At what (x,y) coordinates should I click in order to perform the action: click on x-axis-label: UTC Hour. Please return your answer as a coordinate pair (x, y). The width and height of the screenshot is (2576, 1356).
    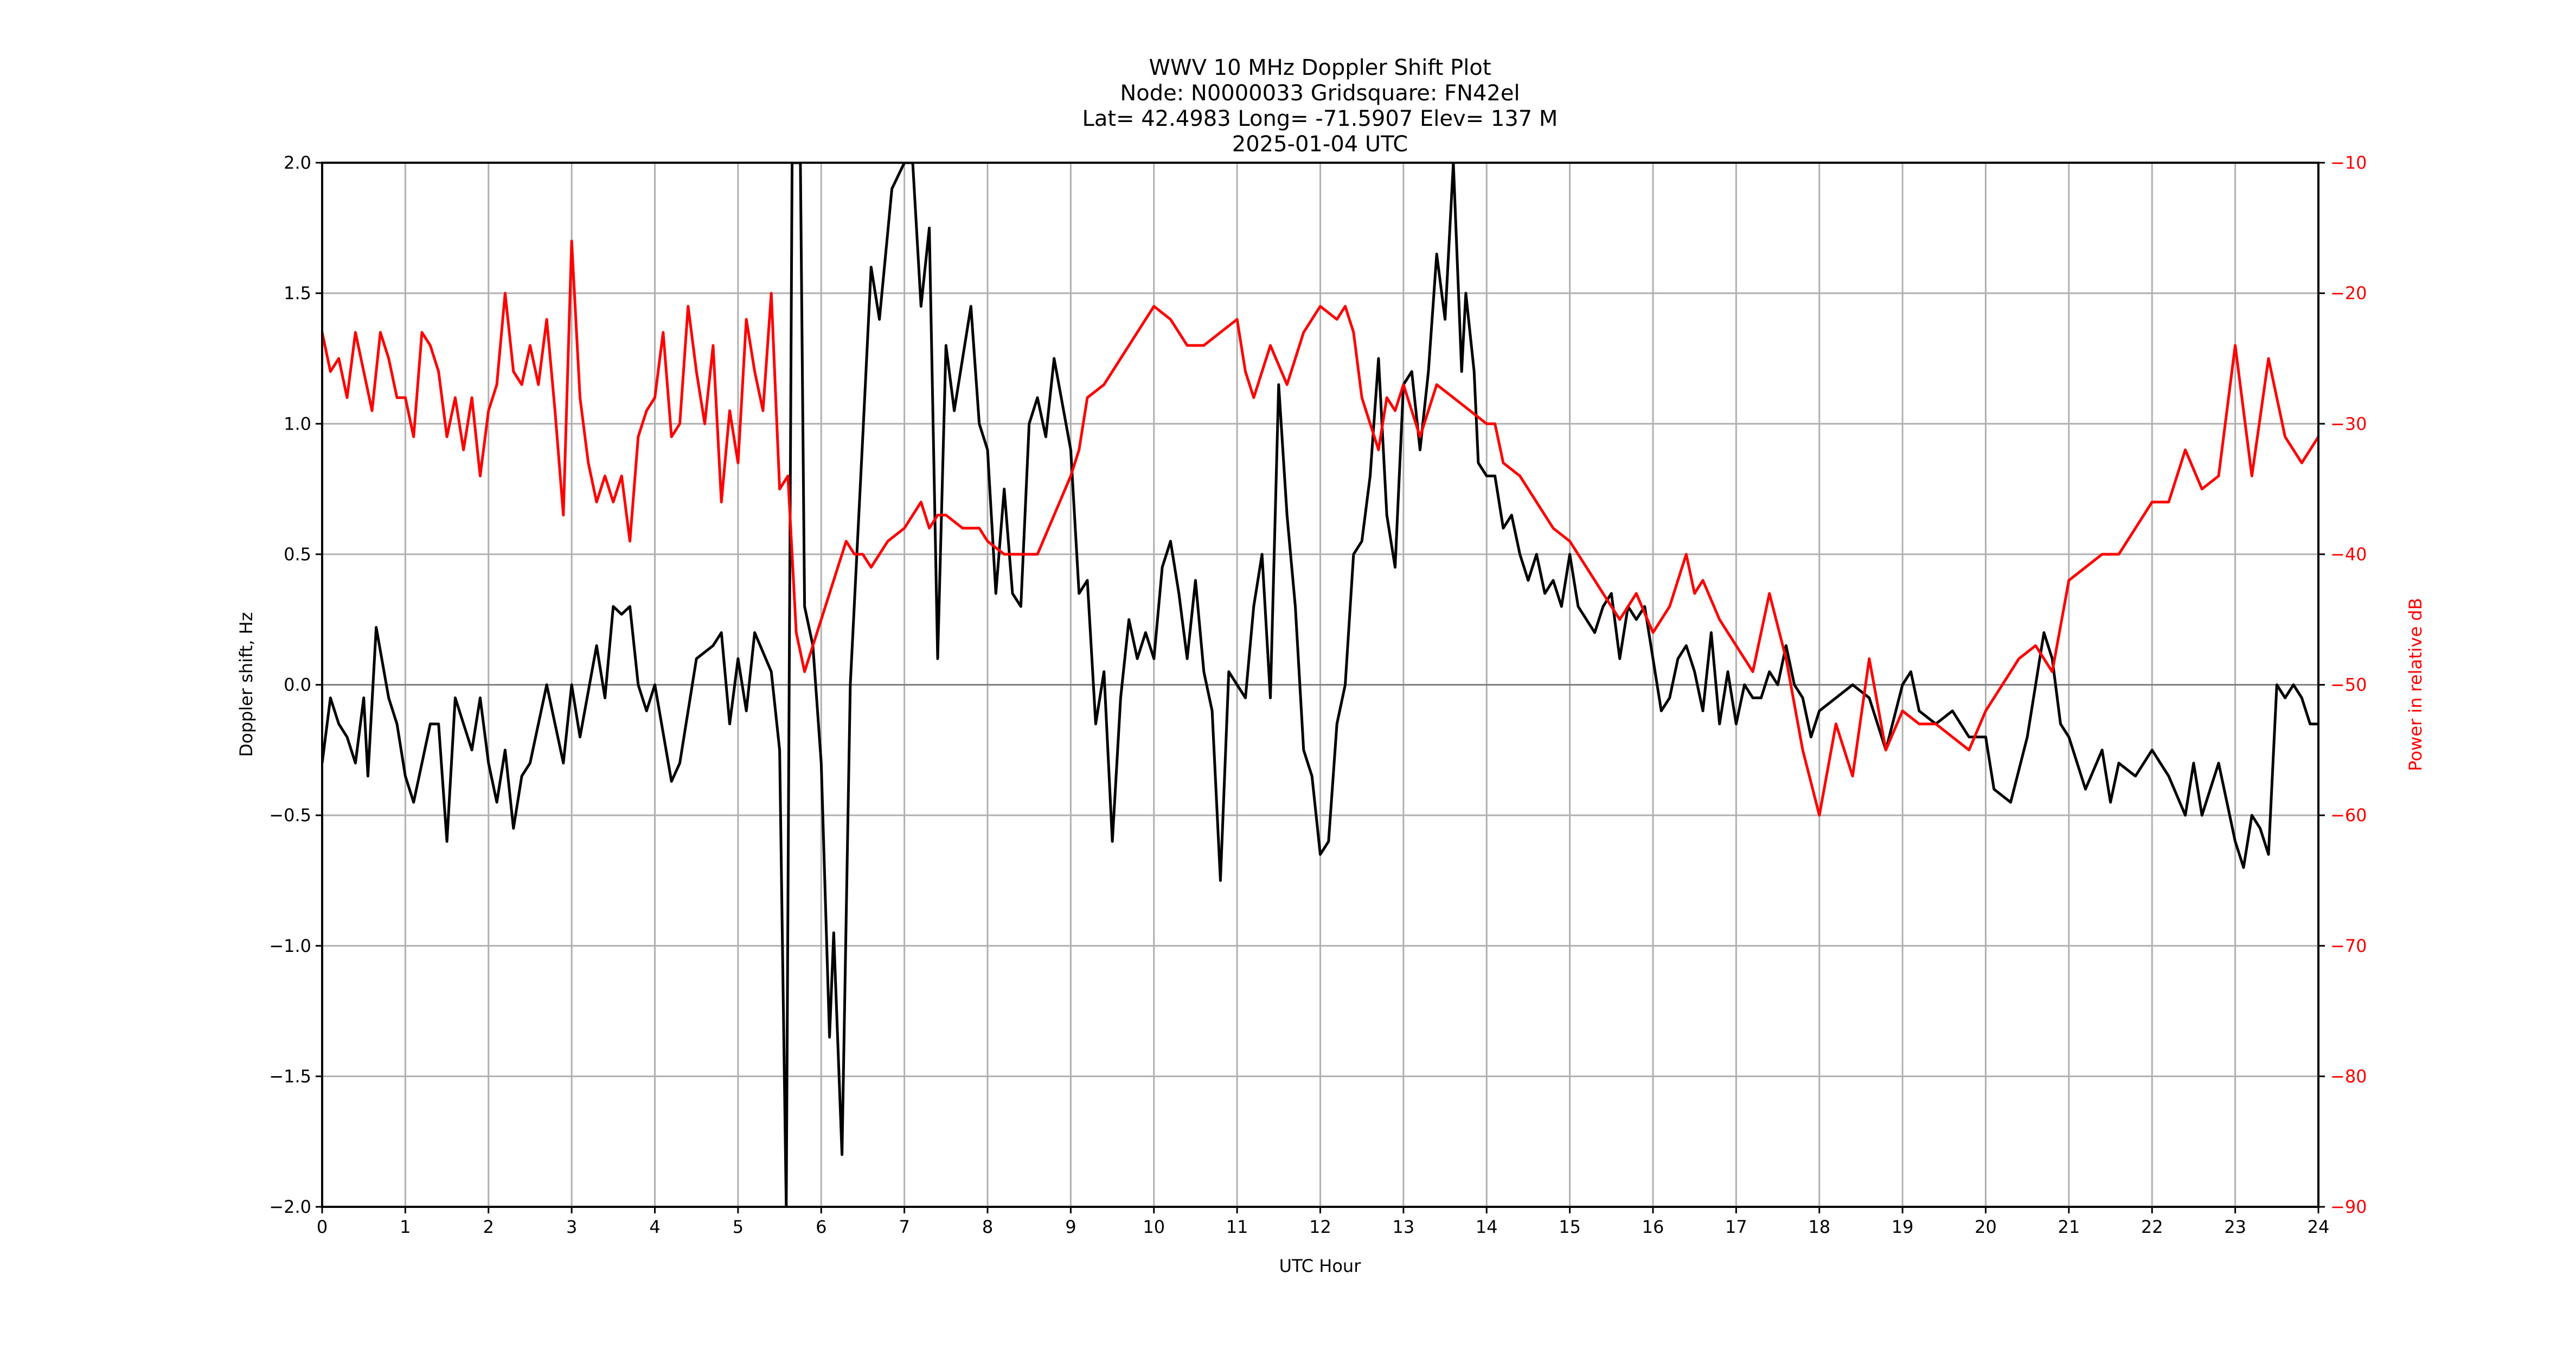
    Looking at the image, I should click on (1320, 1266).